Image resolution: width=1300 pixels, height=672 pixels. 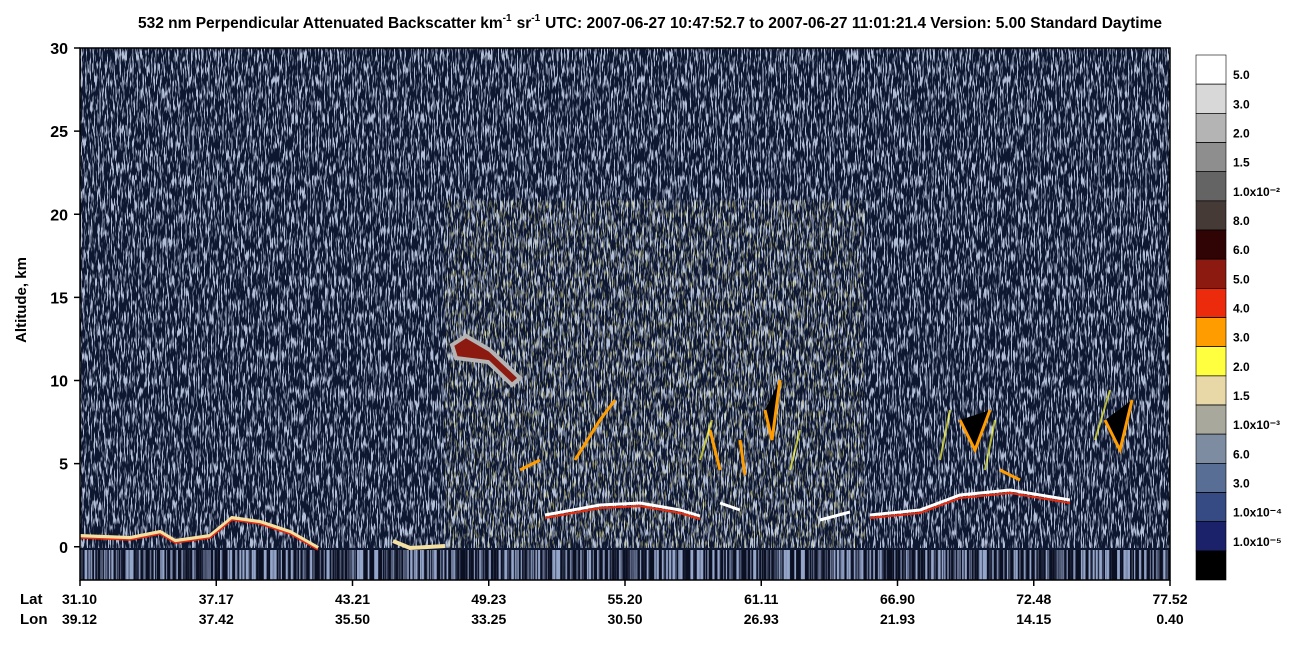 I want to click on y-tick-label: 15, so click(x=59, y=298).